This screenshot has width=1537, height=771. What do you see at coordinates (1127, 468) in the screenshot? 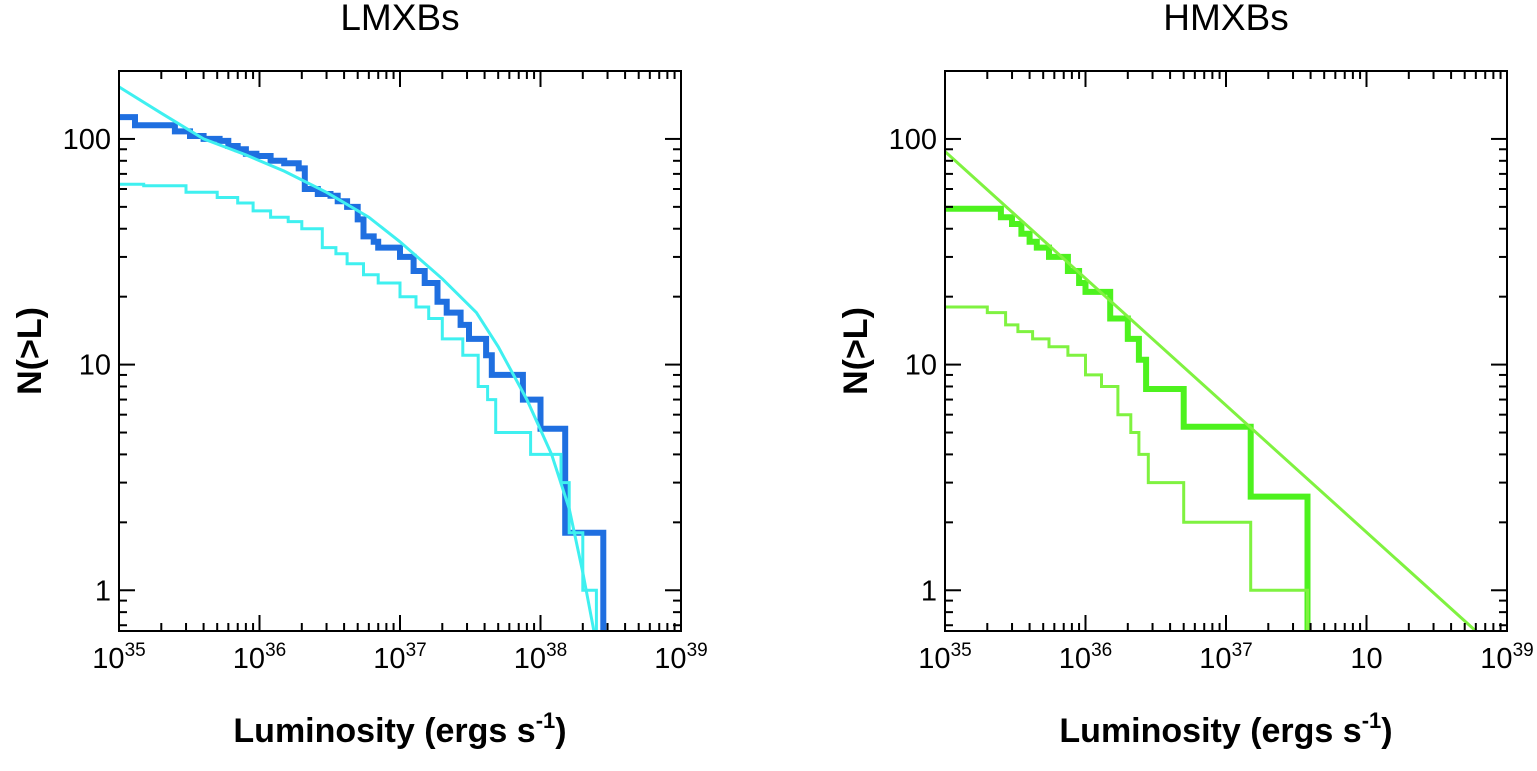
I see `series-line-thin-step` at bounding box center [1127, 468].